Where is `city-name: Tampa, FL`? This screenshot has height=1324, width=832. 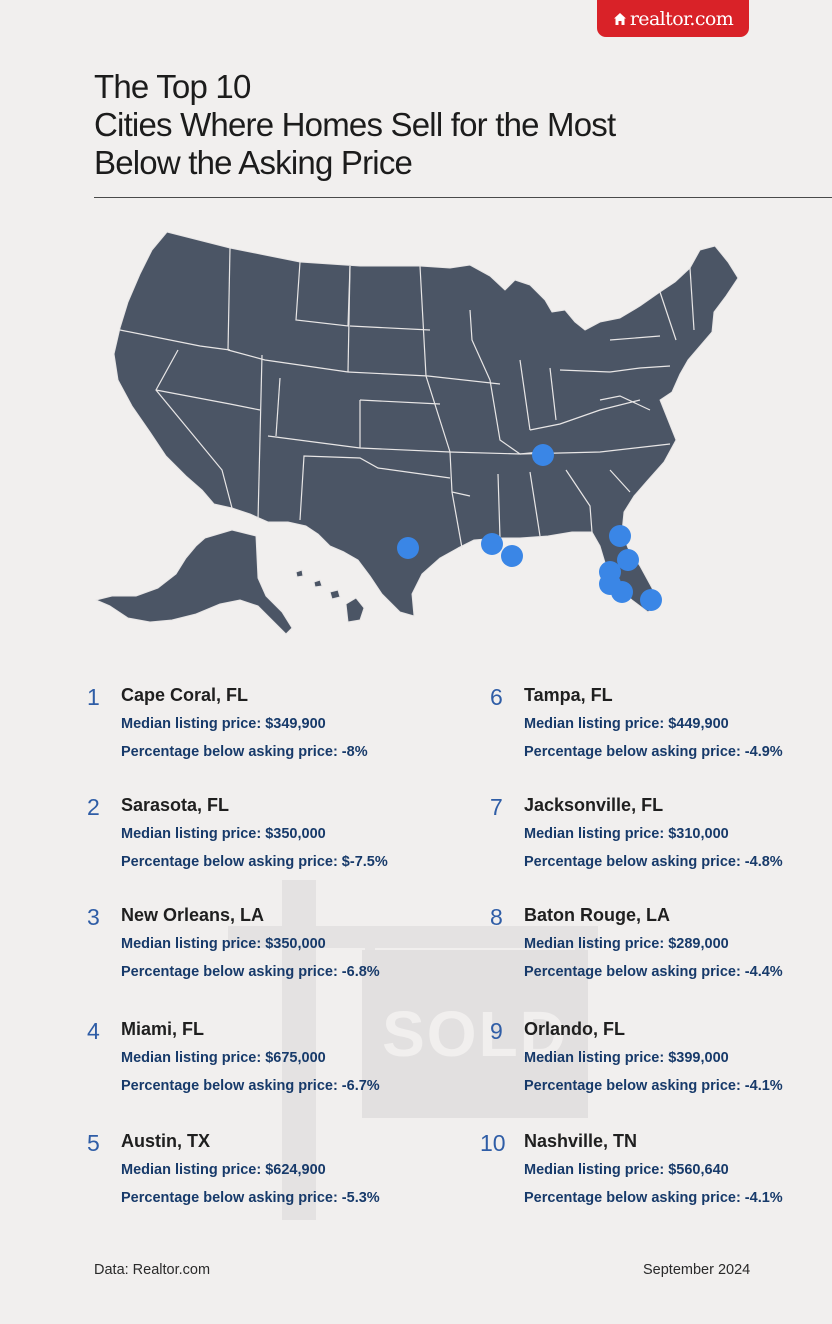
city-name: Tampa, FL is located at coordinates (568, 695).